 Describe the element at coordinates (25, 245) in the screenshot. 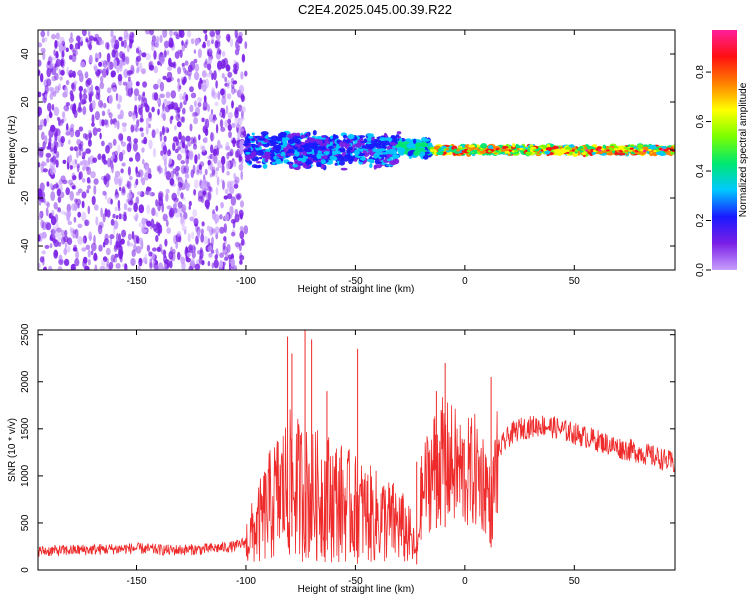

I see `spectrogram-ytick-label: -40` at that location.